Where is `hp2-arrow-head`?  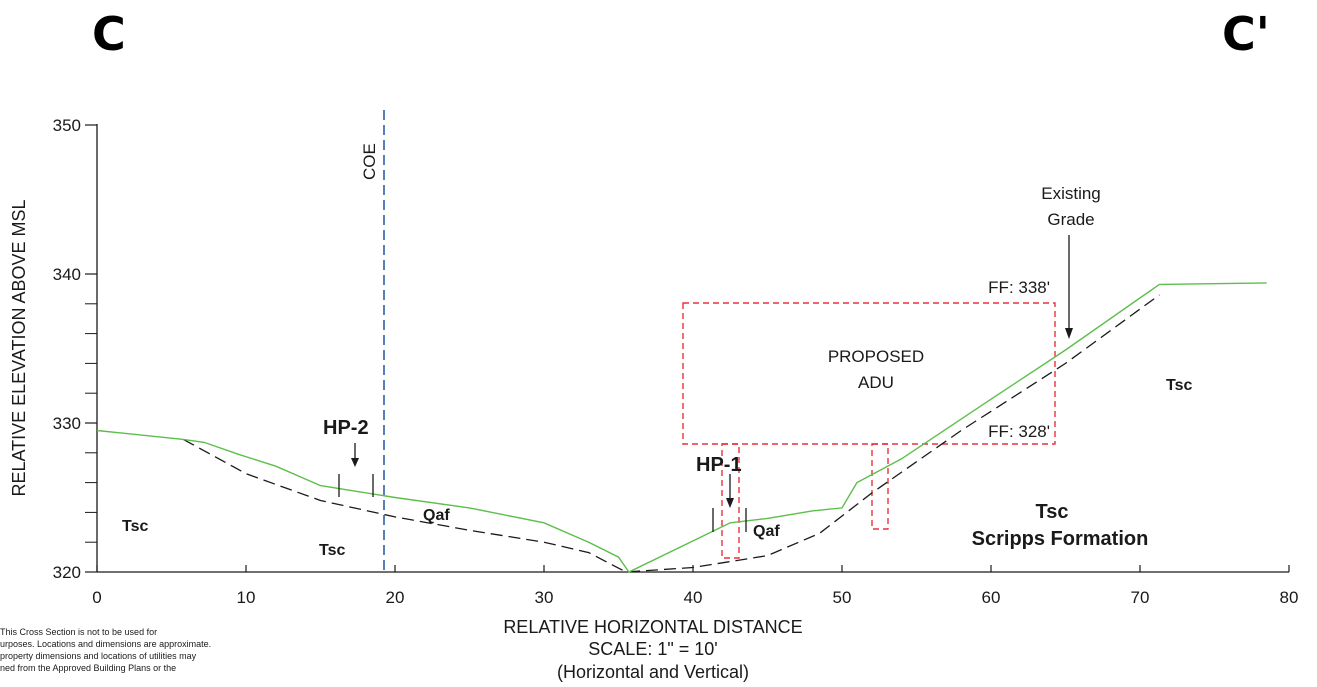 hp2-arrow-head is located at coordinates (355, 462).